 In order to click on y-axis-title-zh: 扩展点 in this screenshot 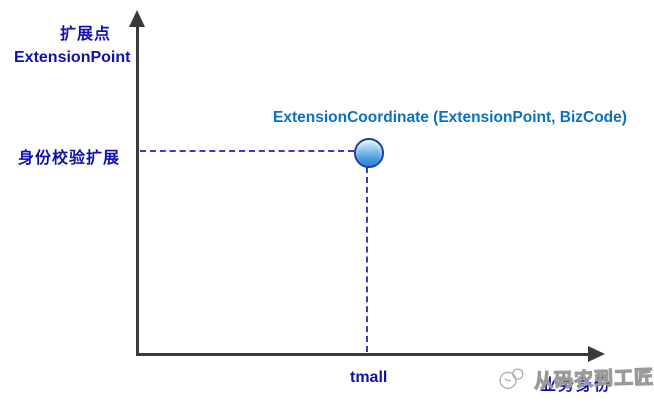, I will do `click(86, 34)`.